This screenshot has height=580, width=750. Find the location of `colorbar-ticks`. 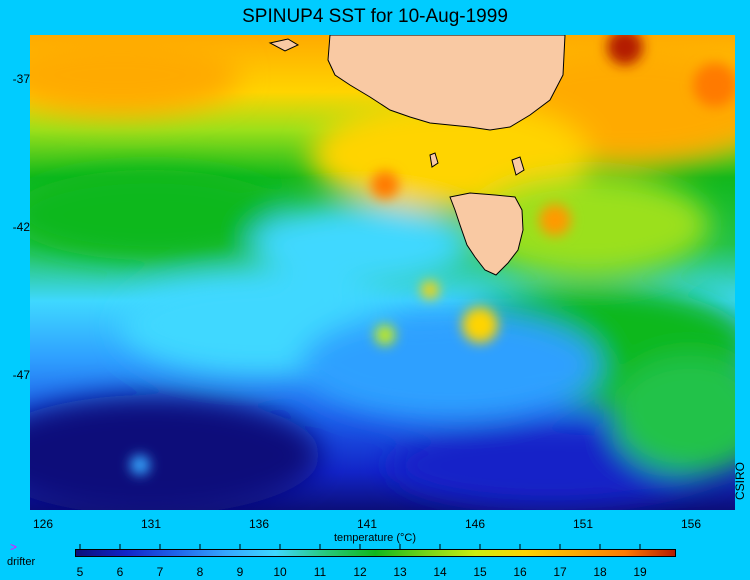

colorbar-ticks is located at coordinates (360, 546).